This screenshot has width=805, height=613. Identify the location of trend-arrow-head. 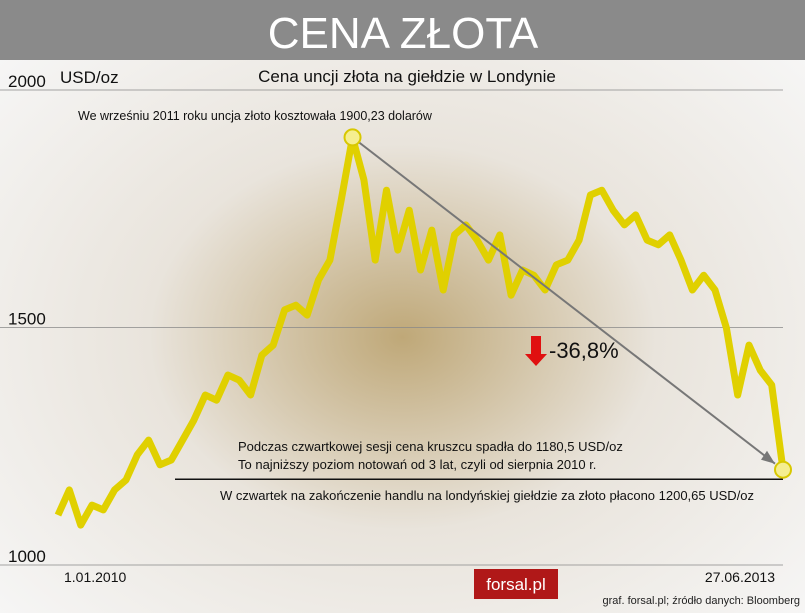
(768, 457).